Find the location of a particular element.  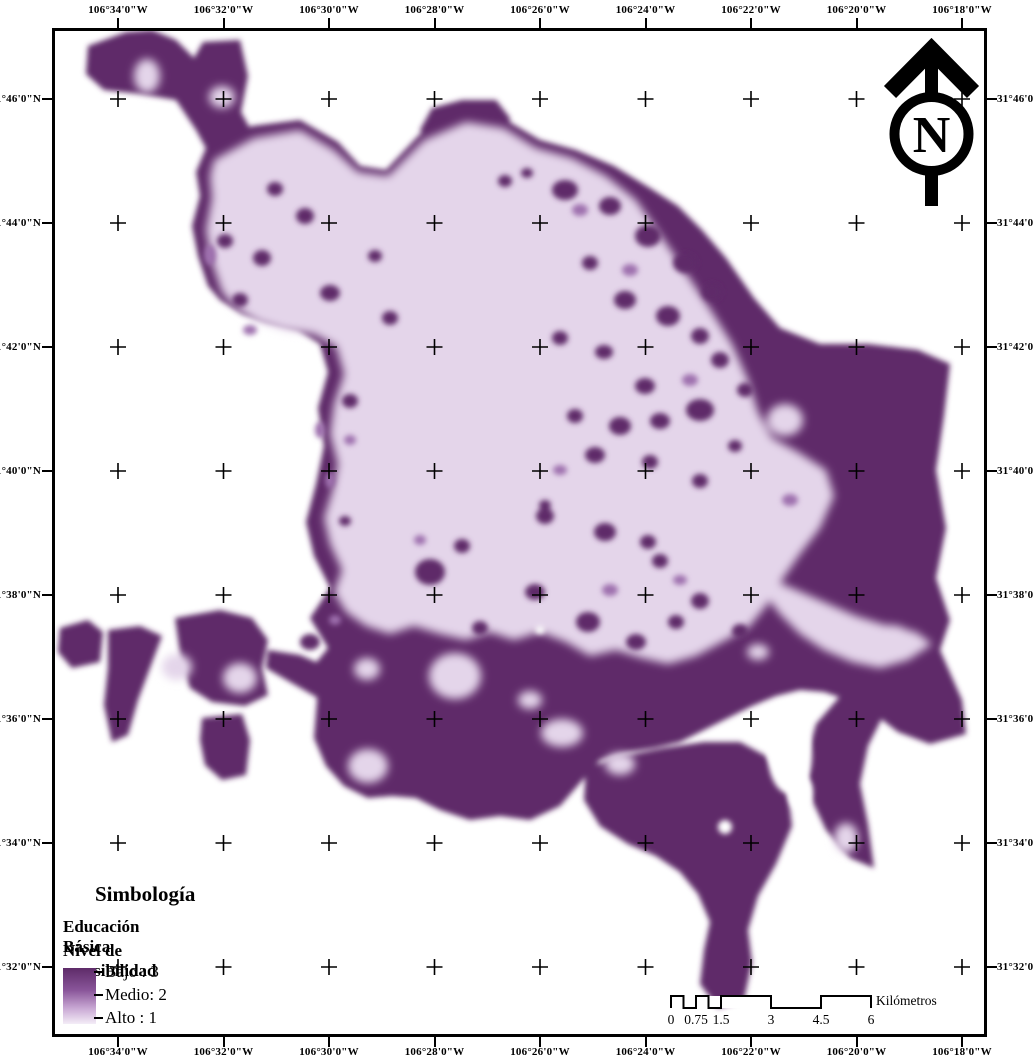

north-arrow-circle is located at coordinates (931, 134).